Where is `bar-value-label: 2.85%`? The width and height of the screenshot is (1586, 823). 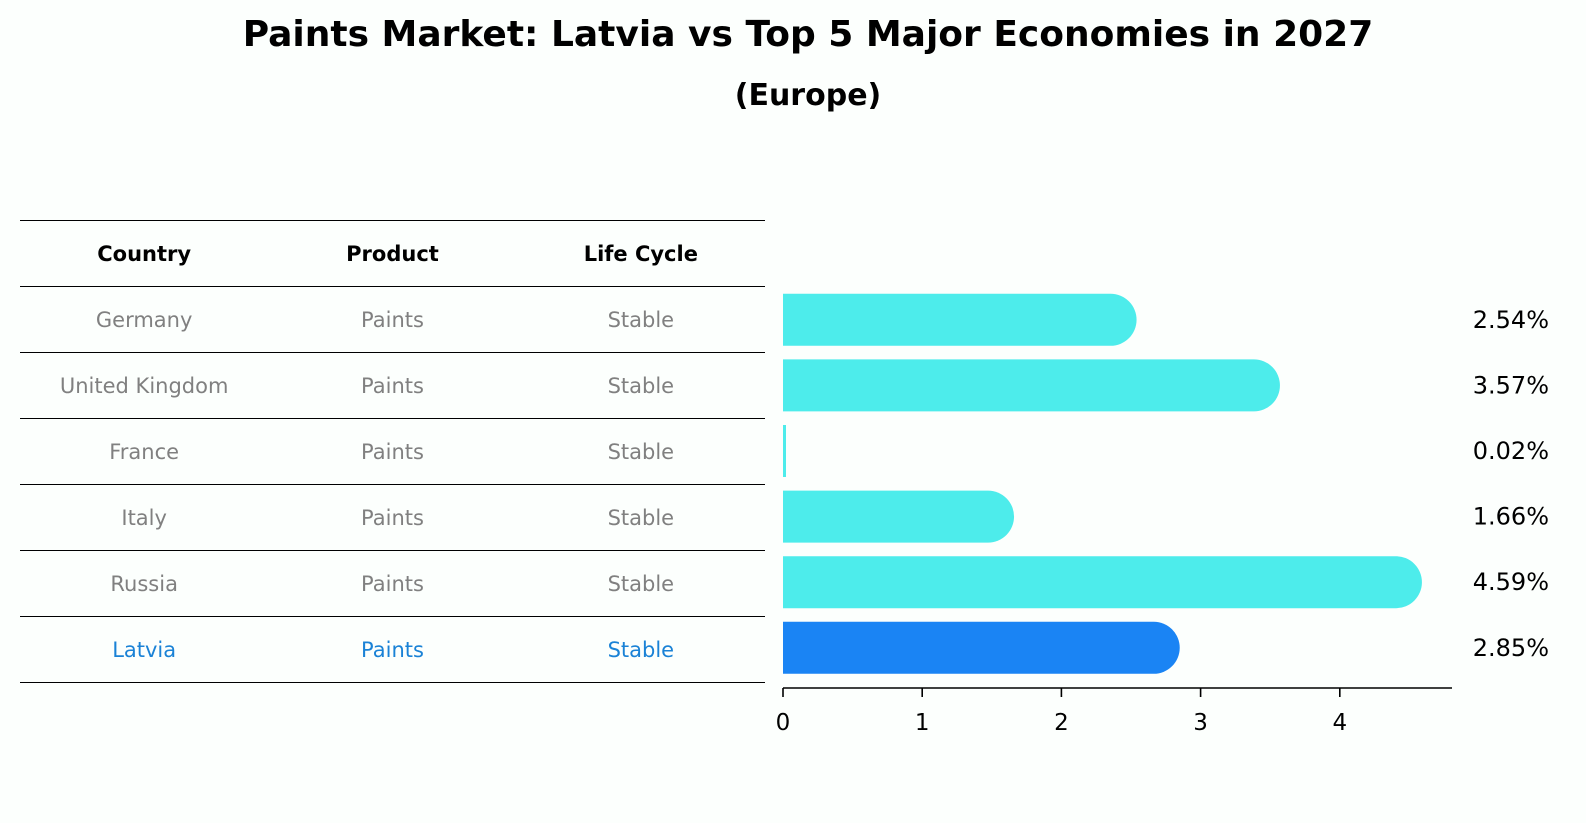
bar-value-label: 2.85% is located at coordinates (1511, 648).